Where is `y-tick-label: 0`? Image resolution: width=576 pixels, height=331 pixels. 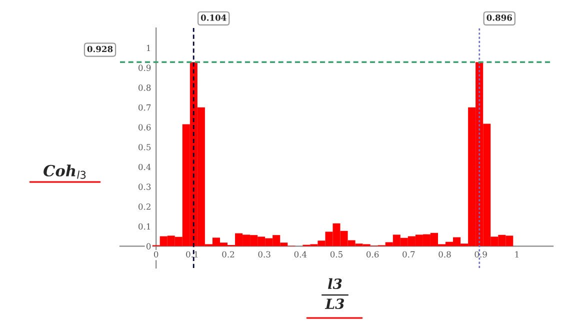
y-tick-label: 0 is located at coordinates (148, 246).